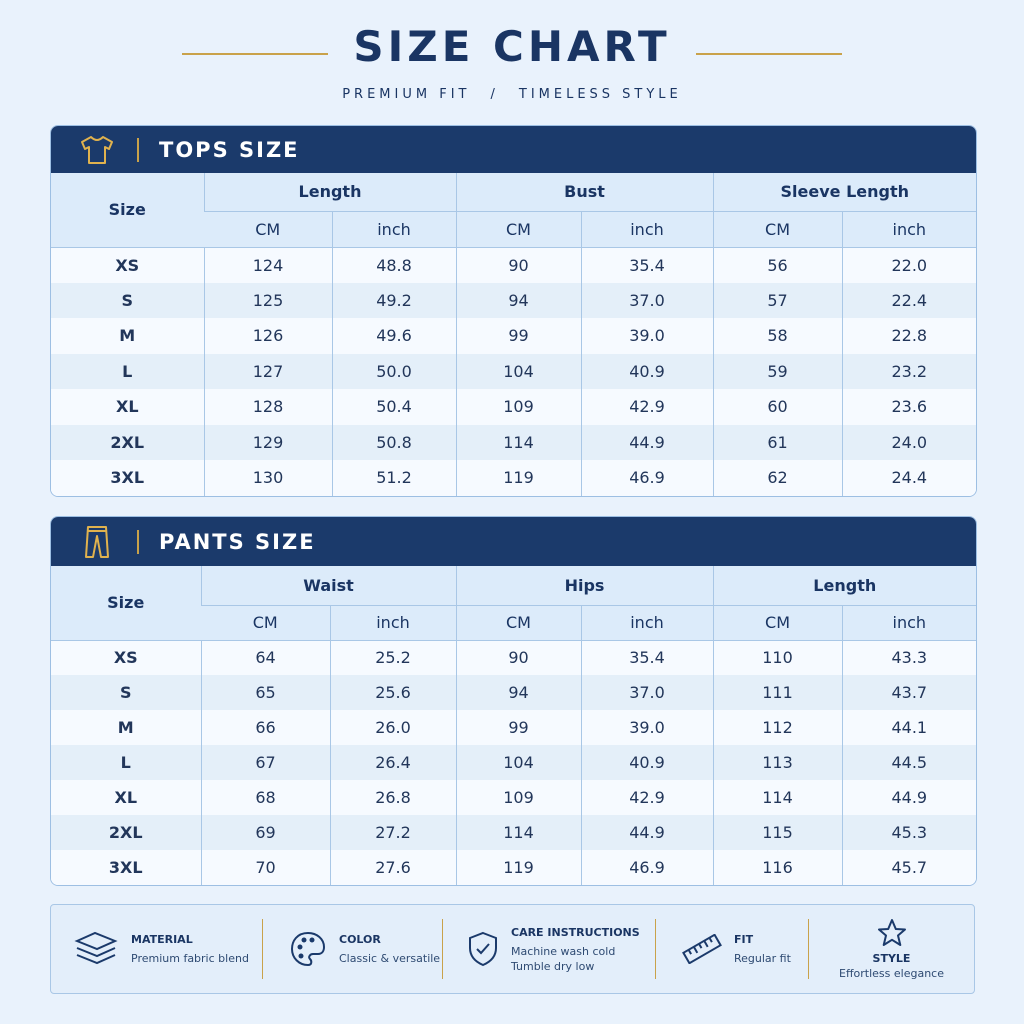 The height and width of the screenshot is (1024, 1024). Describe the element at coordinates (406, 94) in the screenshot. I see `subtitle-left: PREMIUM FIT` at that location.